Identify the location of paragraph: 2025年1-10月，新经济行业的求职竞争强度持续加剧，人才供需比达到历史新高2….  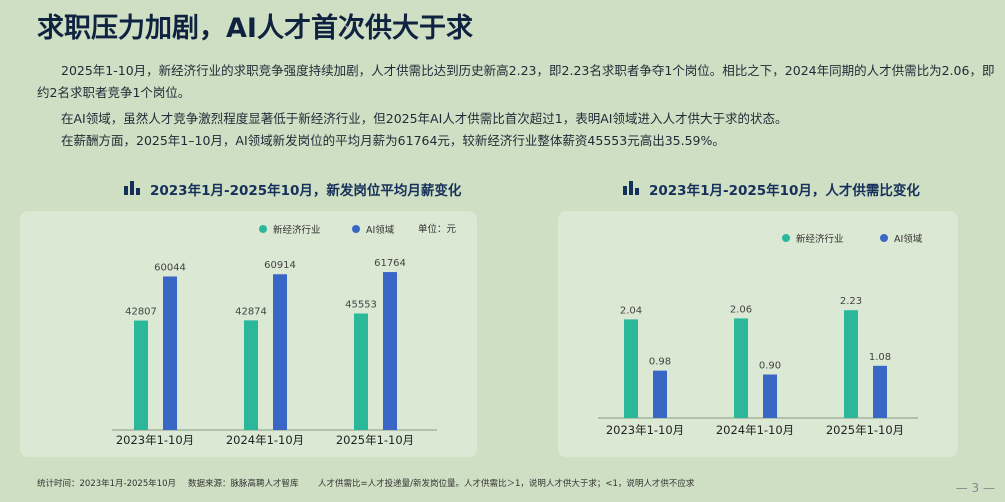
(516, 81).